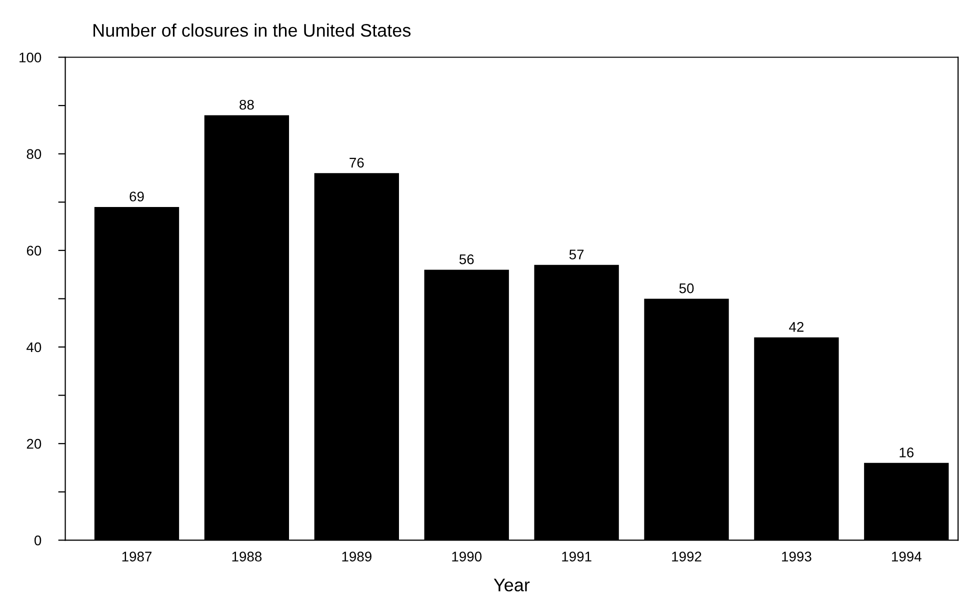 This screenshot has width=960, height=609. I want to click on data-label: 56, so click(466, 259).